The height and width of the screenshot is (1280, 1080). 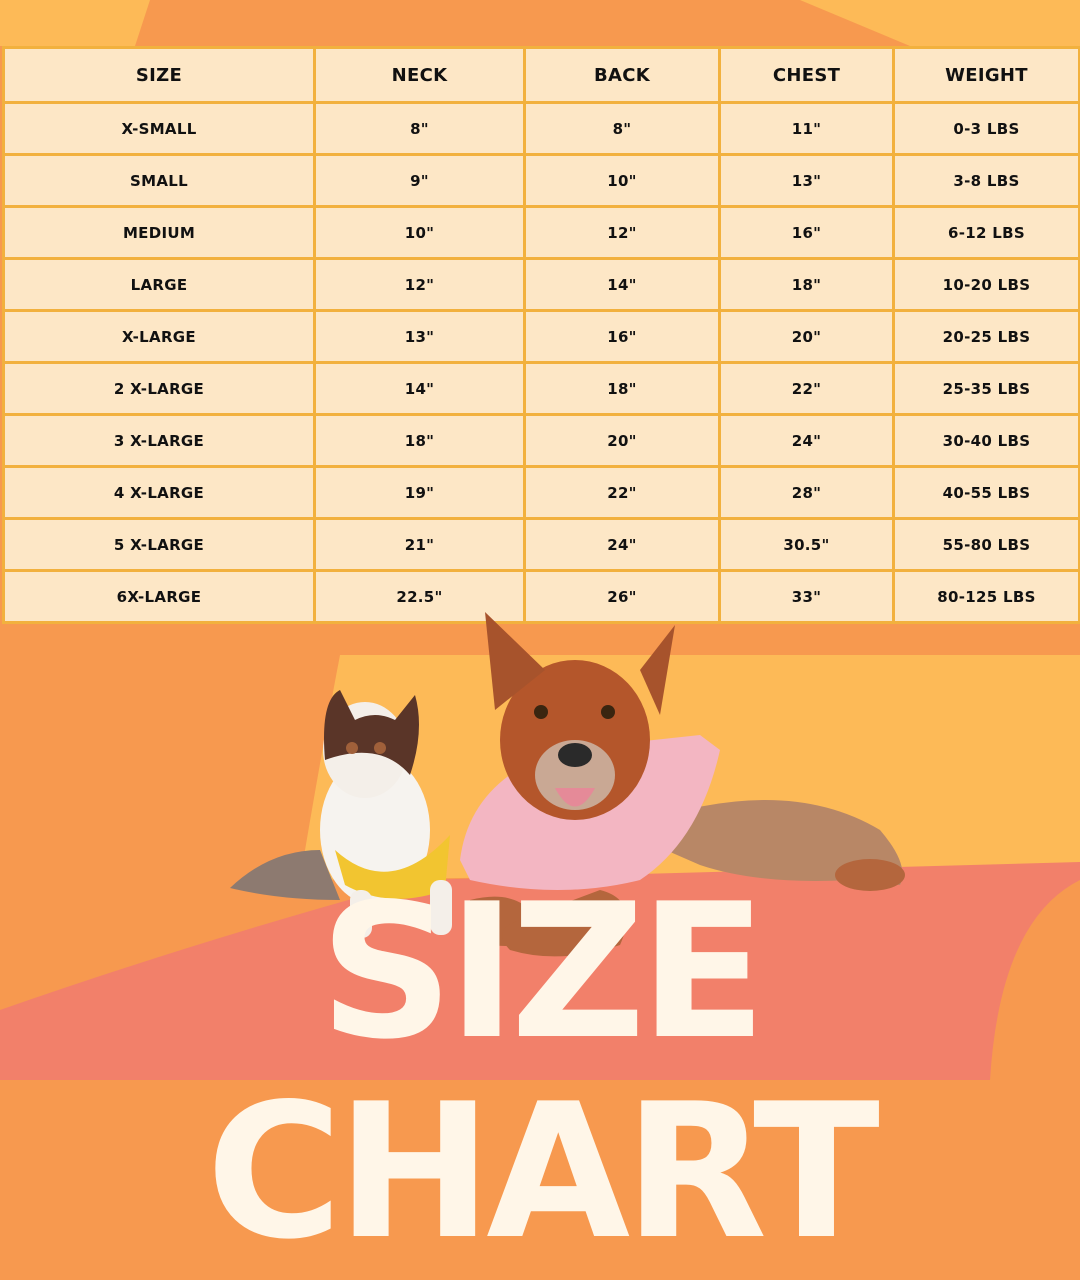 I want to click on cell-back: 10", so click(x=622, y=180).